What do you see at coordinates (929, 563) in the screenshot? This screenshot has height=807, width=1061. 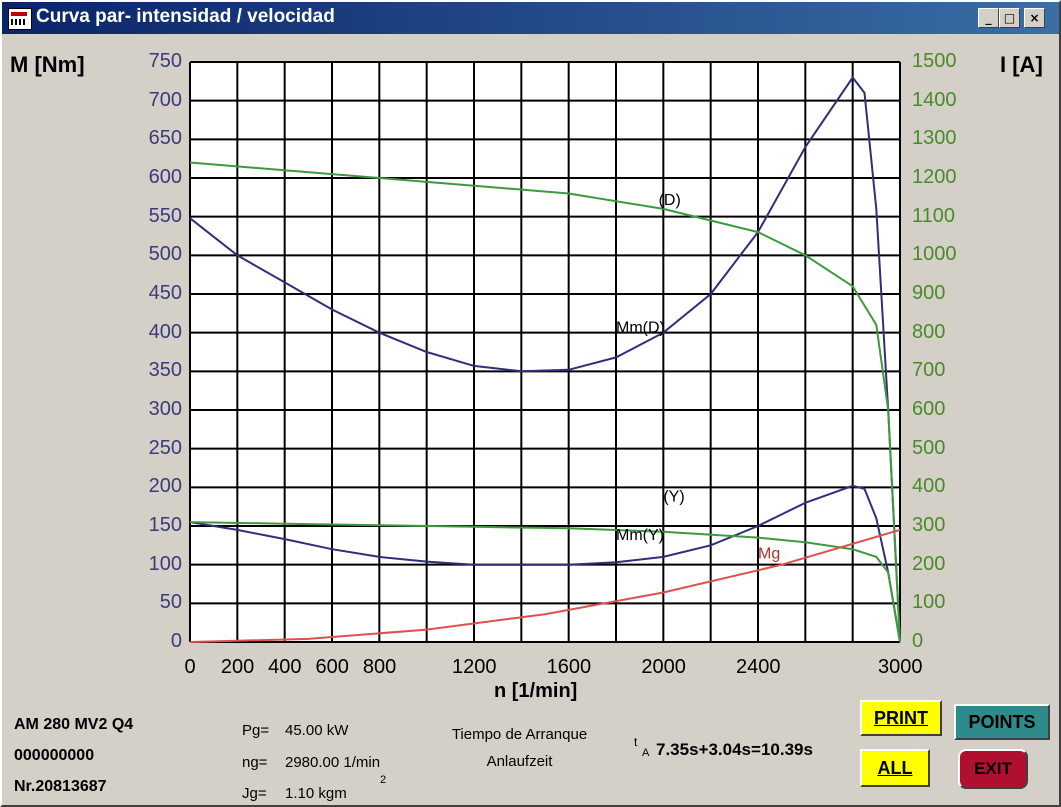 I see `right-axis-tick: 200` at bounding box center [929, 563].